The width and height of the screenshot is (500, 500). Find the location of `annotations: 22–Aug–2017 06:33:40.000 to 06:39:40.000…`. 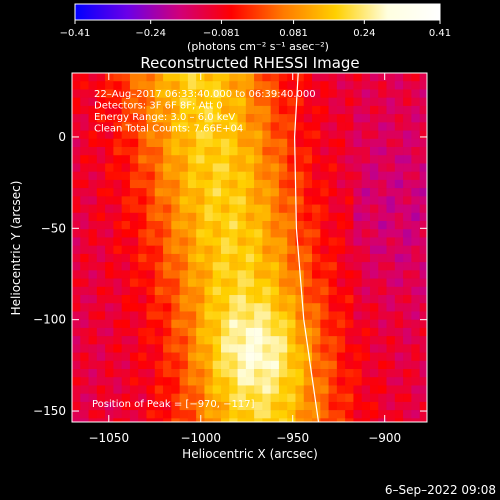

annotations: 22–Aug–2017 06:33:40.000 to 06:39:40.000… is located at coordinates (205, 112).